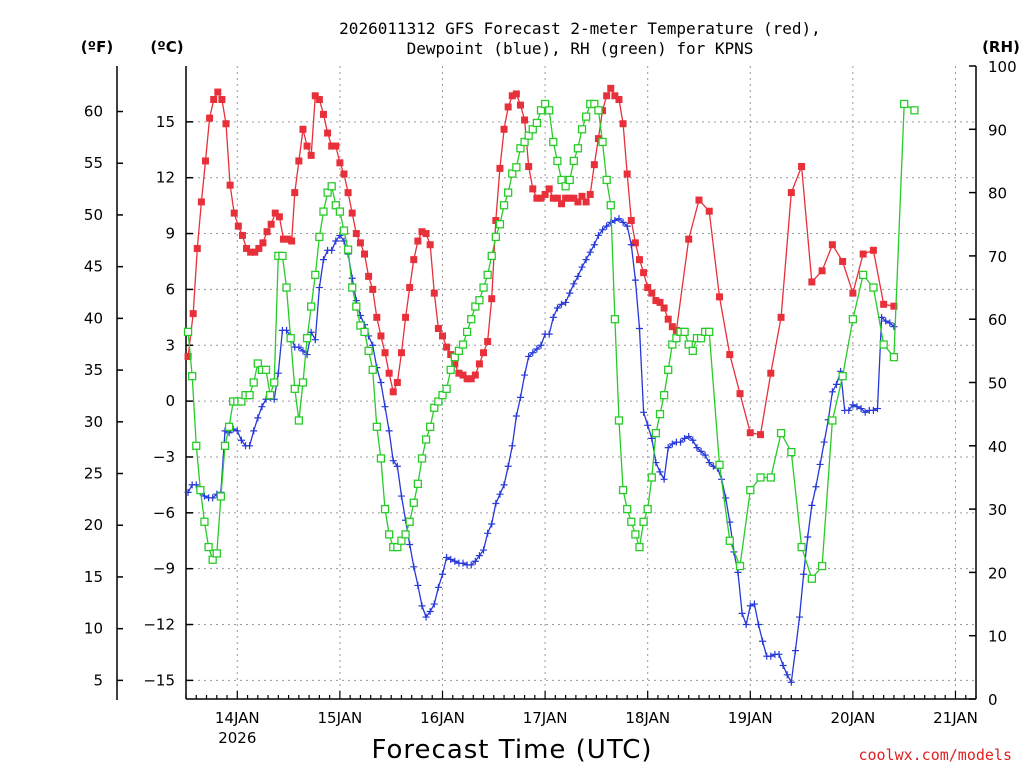 This screenshot has width=1024, height=768. I want to click on source-credit: coolwx.com/models, so click(935, 755).